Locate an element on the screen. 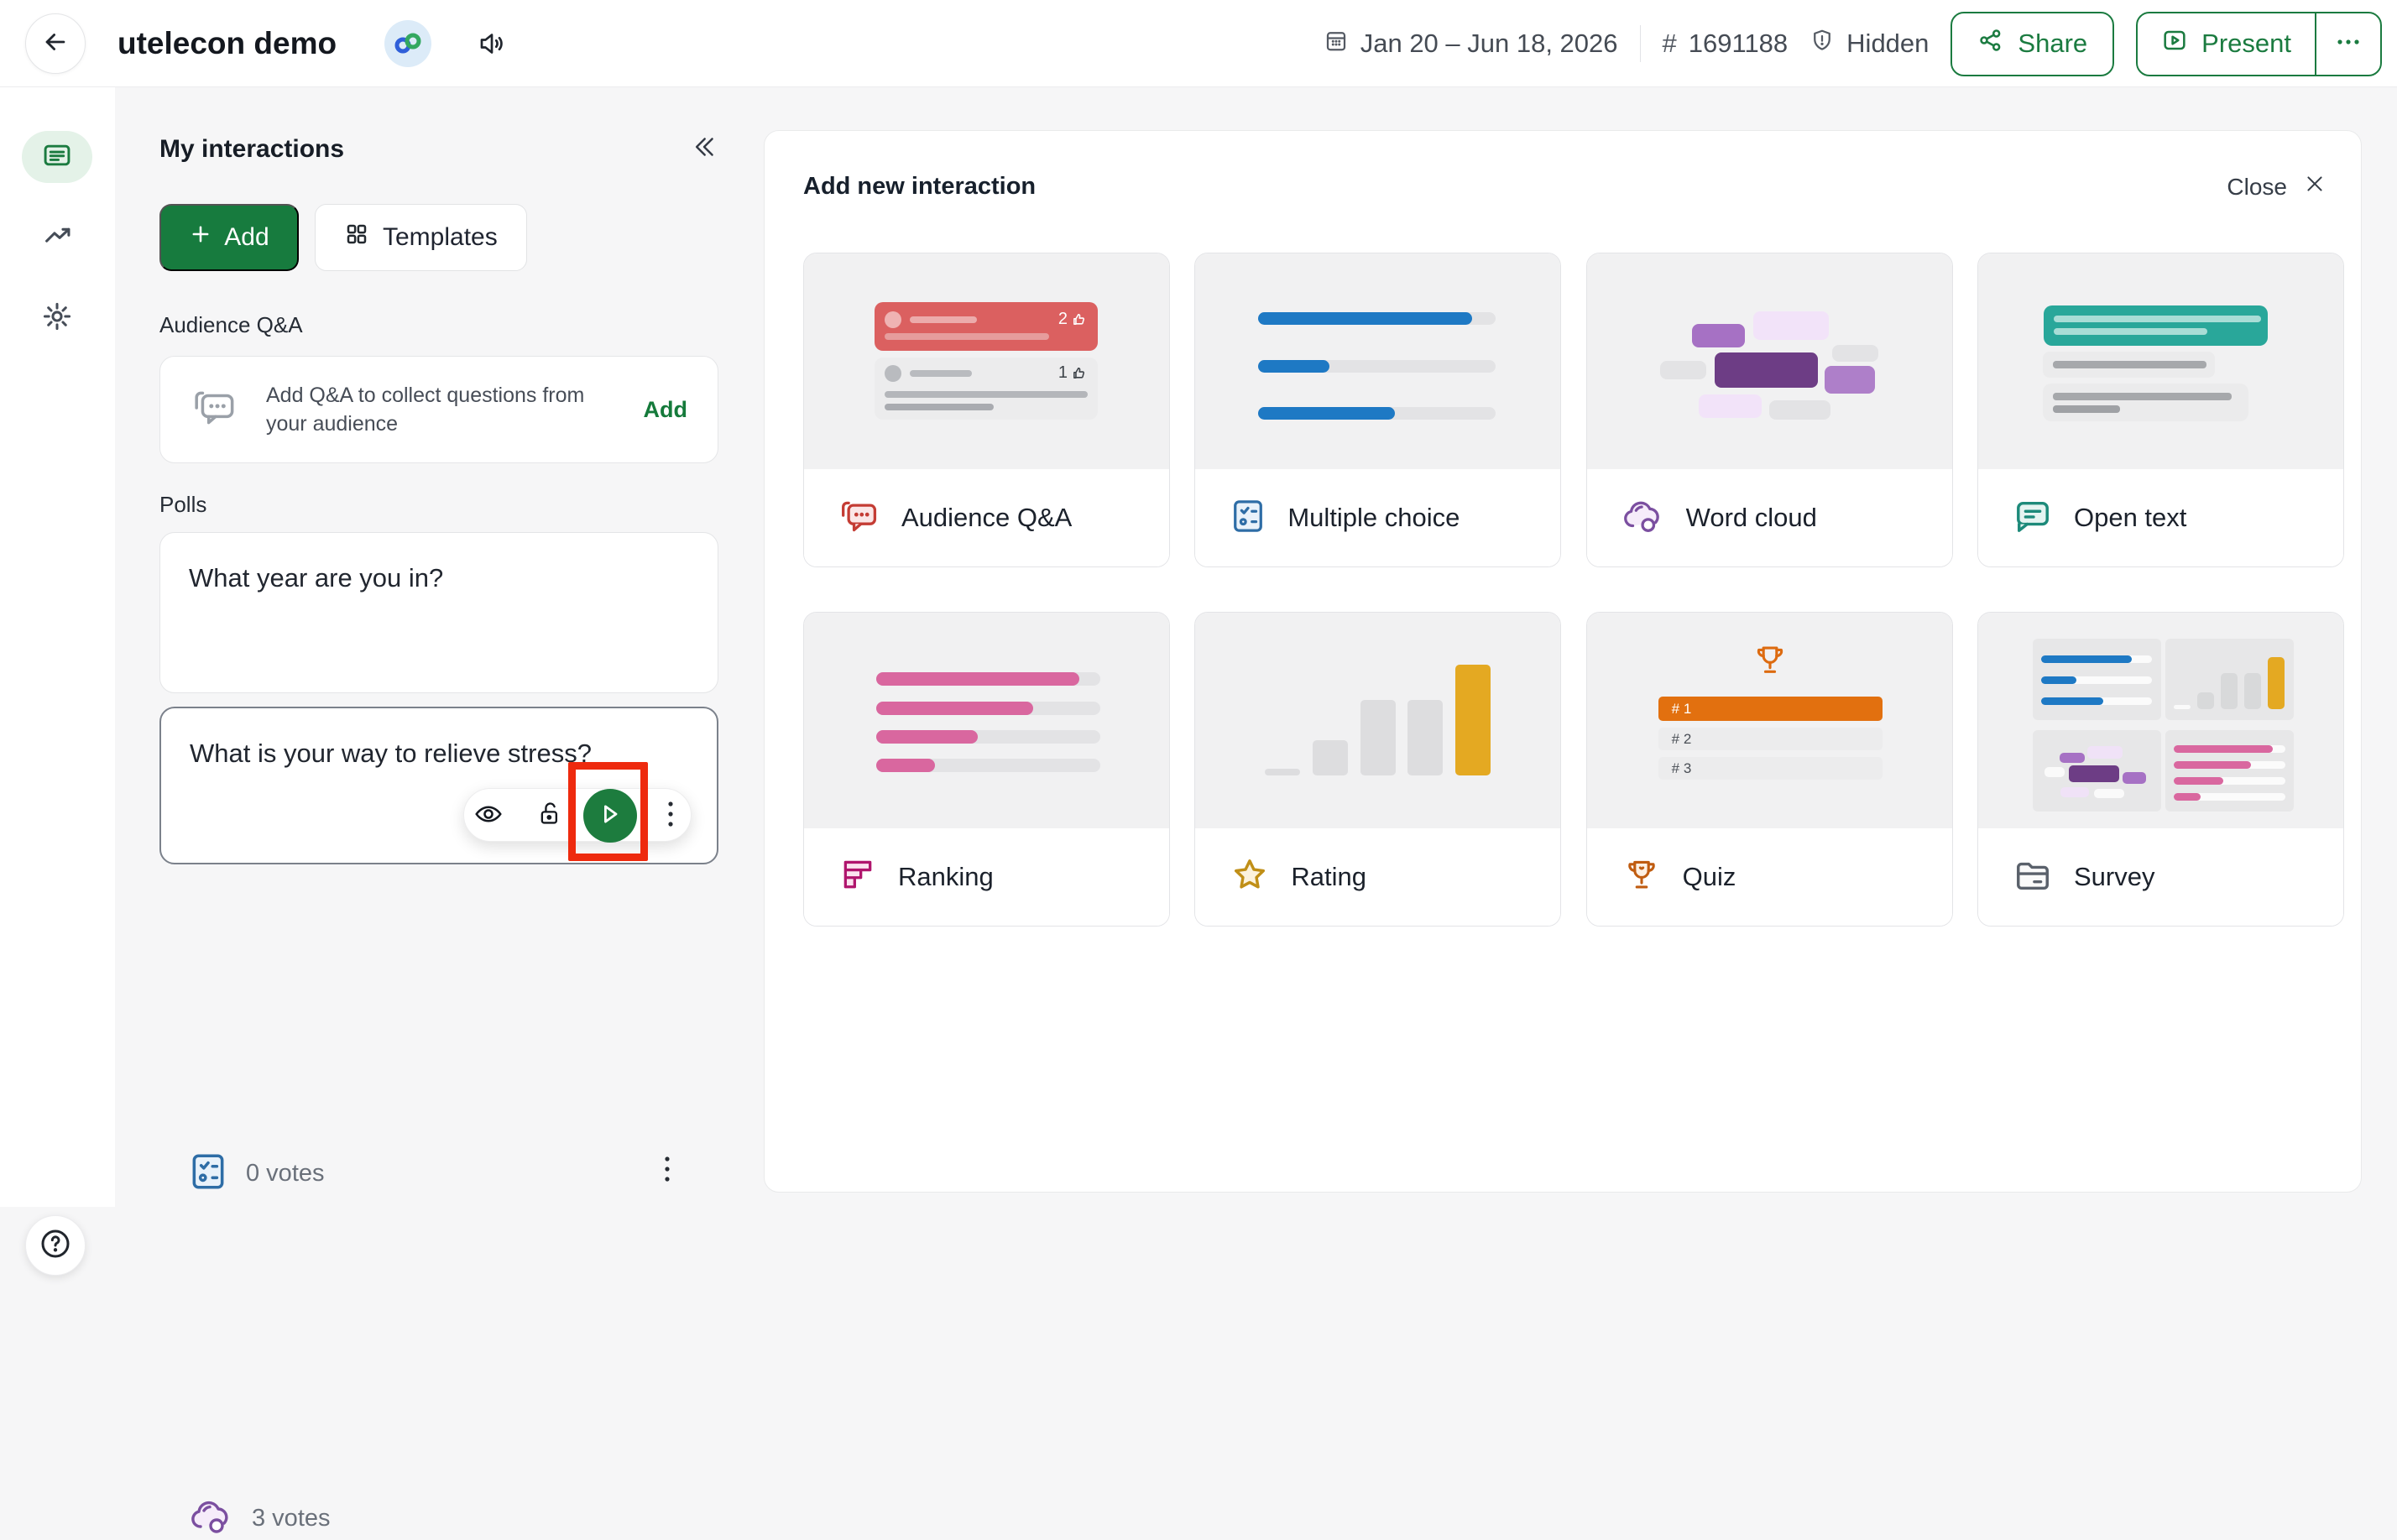 The width and height of the screenshot is (2397, 1540). tile-label: Word cloud is located at coordinates (1751, 517).